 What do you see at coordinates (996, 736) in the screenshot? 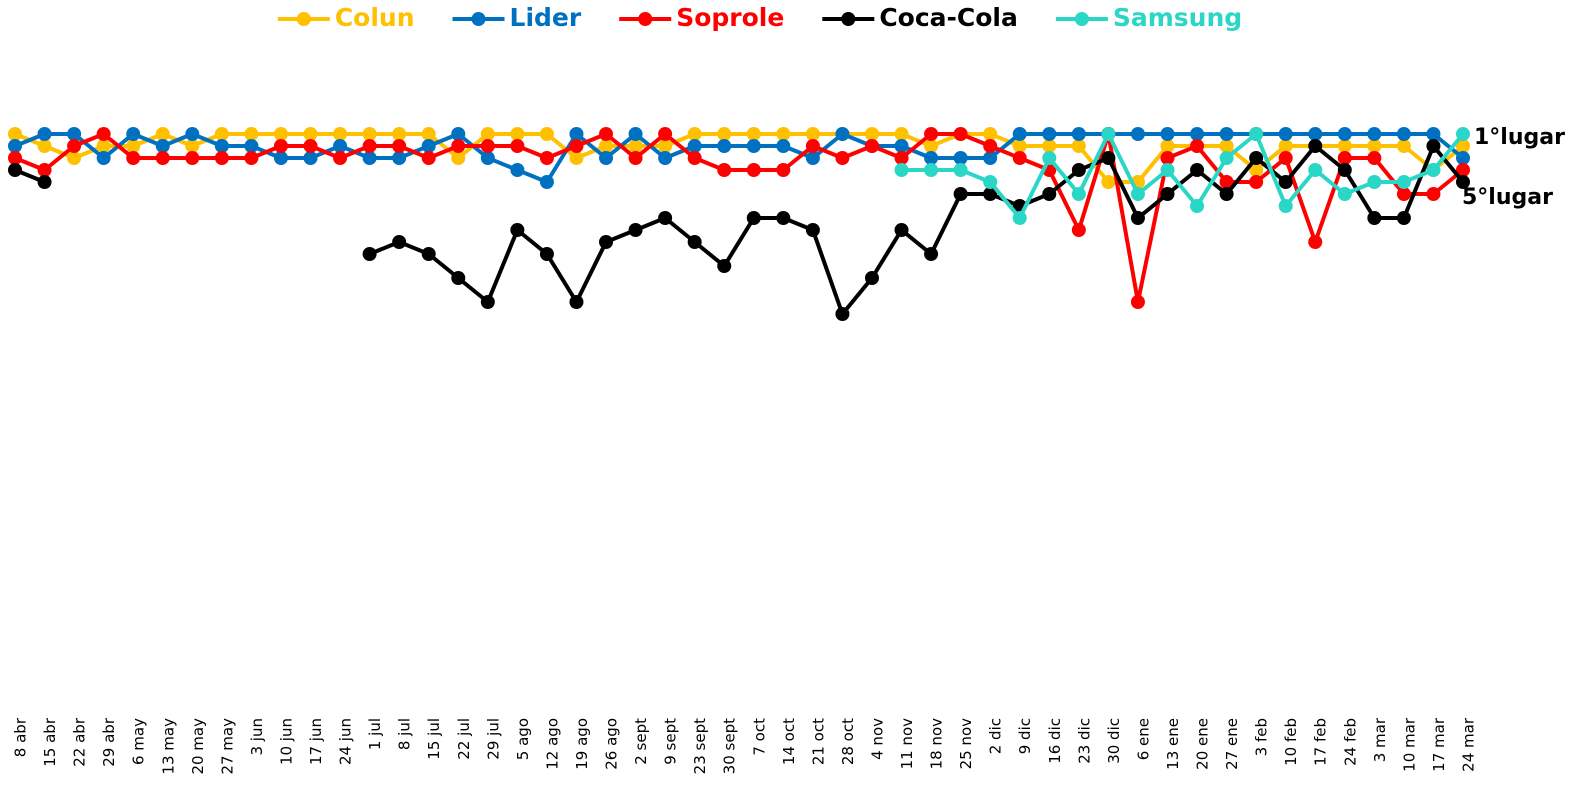
I see `x-tick-label: 2 dic` at bounding box center [996, 736].